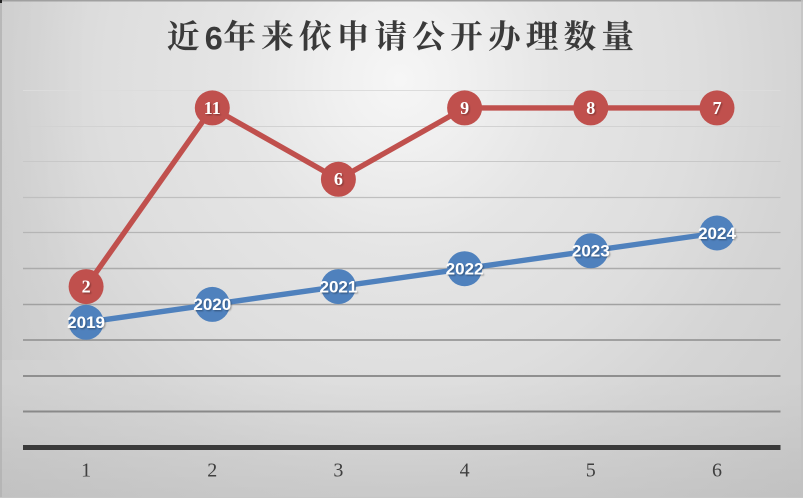  I want to click on svg-text: 2020, so click(212, 304).